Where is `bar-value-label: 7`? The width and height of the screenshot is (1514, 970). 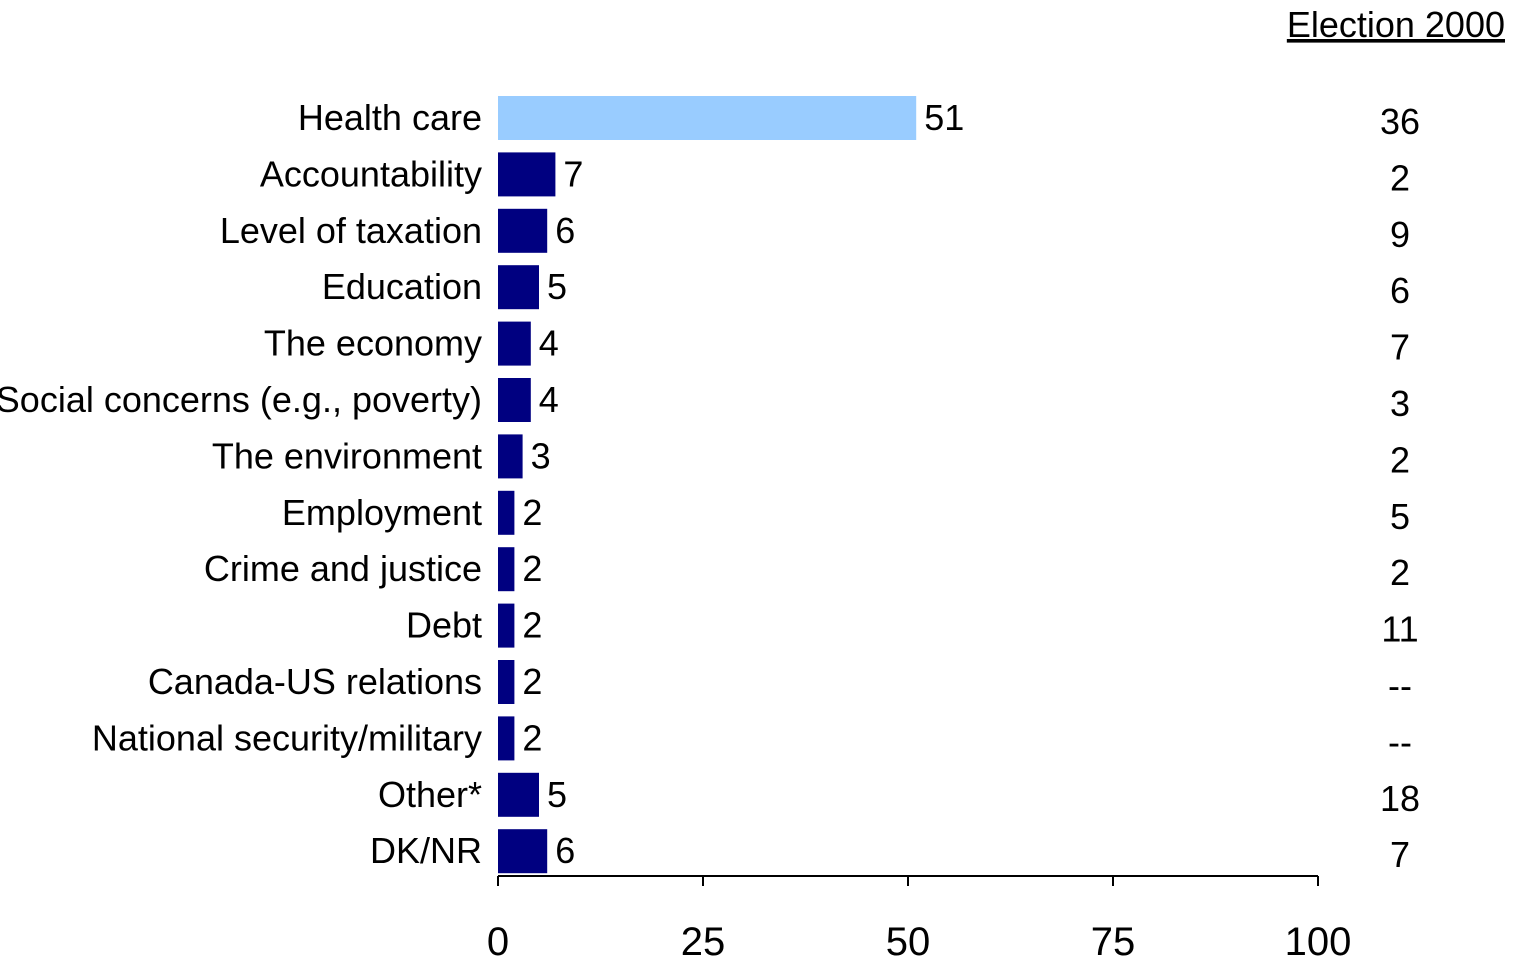
bar-value-label: 7 is located at coordinates (573, 173).